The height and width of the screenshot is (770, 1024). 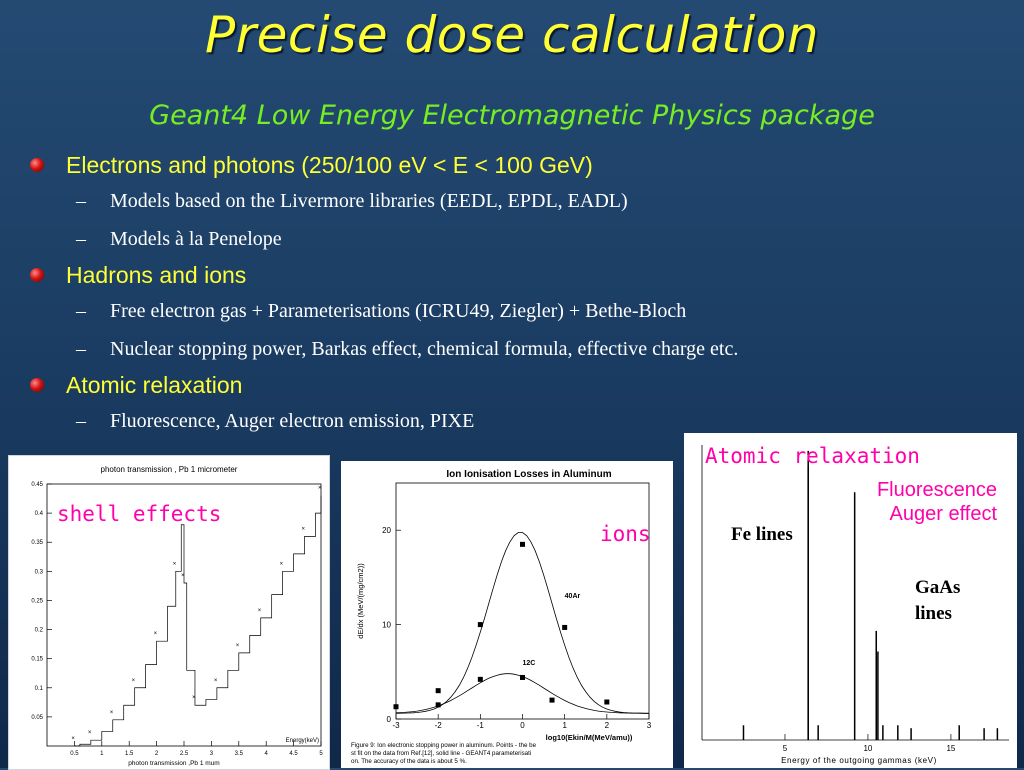 What do you see at coordinates (528, 474) in the screenshot?
I see `chart-title: Ion Ionisation Losses in Aluminum` at bounding box center [528, 474].